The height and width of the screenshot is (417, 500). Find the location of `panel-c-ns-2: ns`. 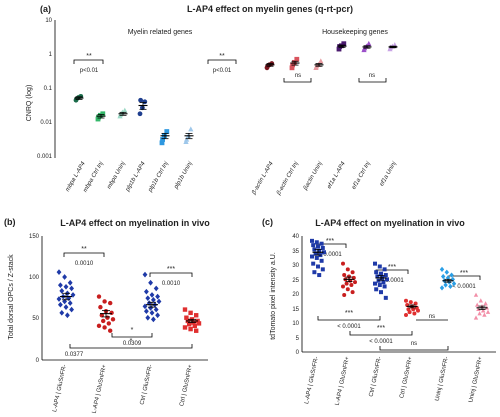

panel-c-ns-2: ns is located at coordinates (414, 344).